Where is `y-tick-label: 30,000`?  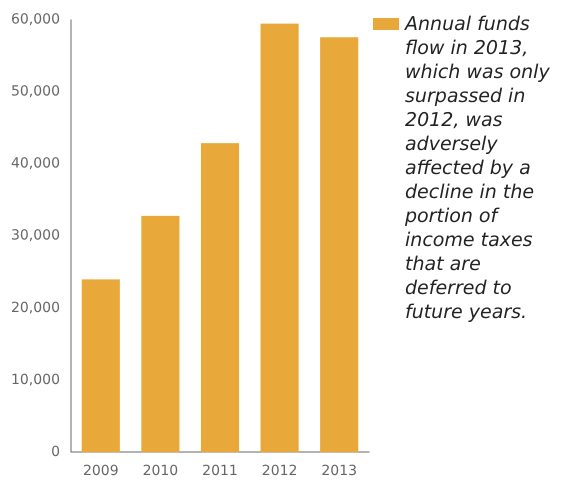
y-tick-label: 30,000 is located at coordinates (35, 236).